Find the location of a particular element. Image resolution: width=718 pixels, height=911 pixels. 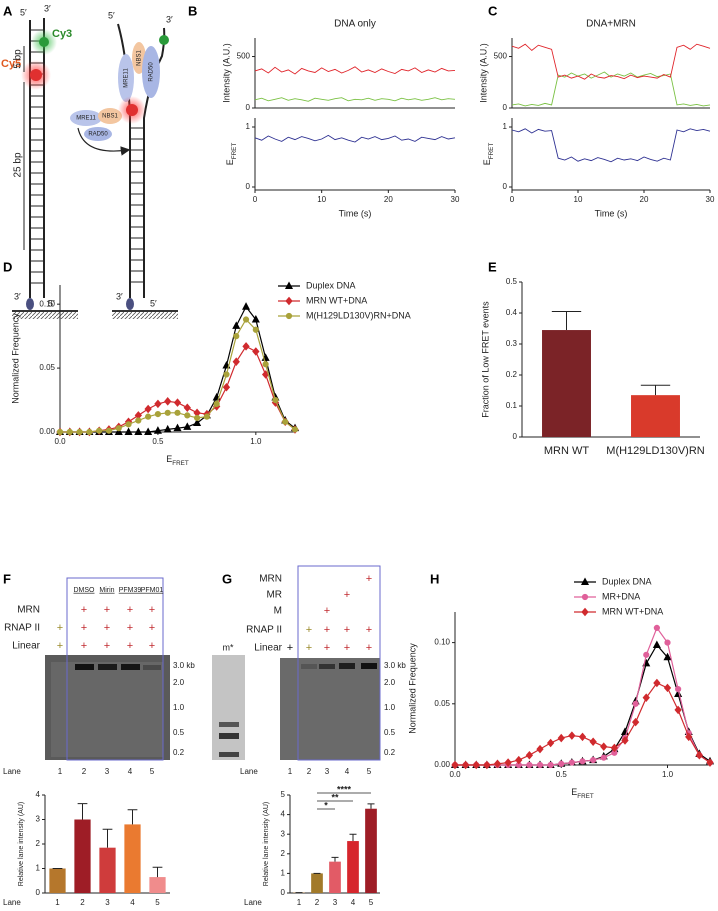

lane-number: 5 is located at coordinates (369, 771).